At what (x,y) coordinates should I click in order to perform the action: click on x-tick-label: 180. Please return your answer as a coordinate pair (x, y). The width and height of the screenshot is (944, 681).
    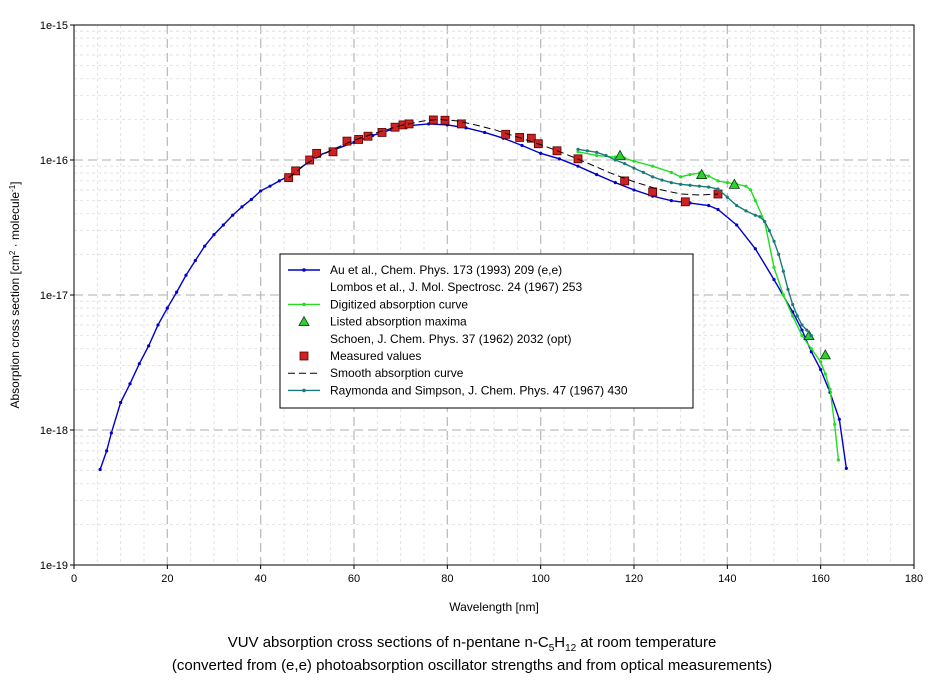
    Looking at the image, I should click on (914, 579).